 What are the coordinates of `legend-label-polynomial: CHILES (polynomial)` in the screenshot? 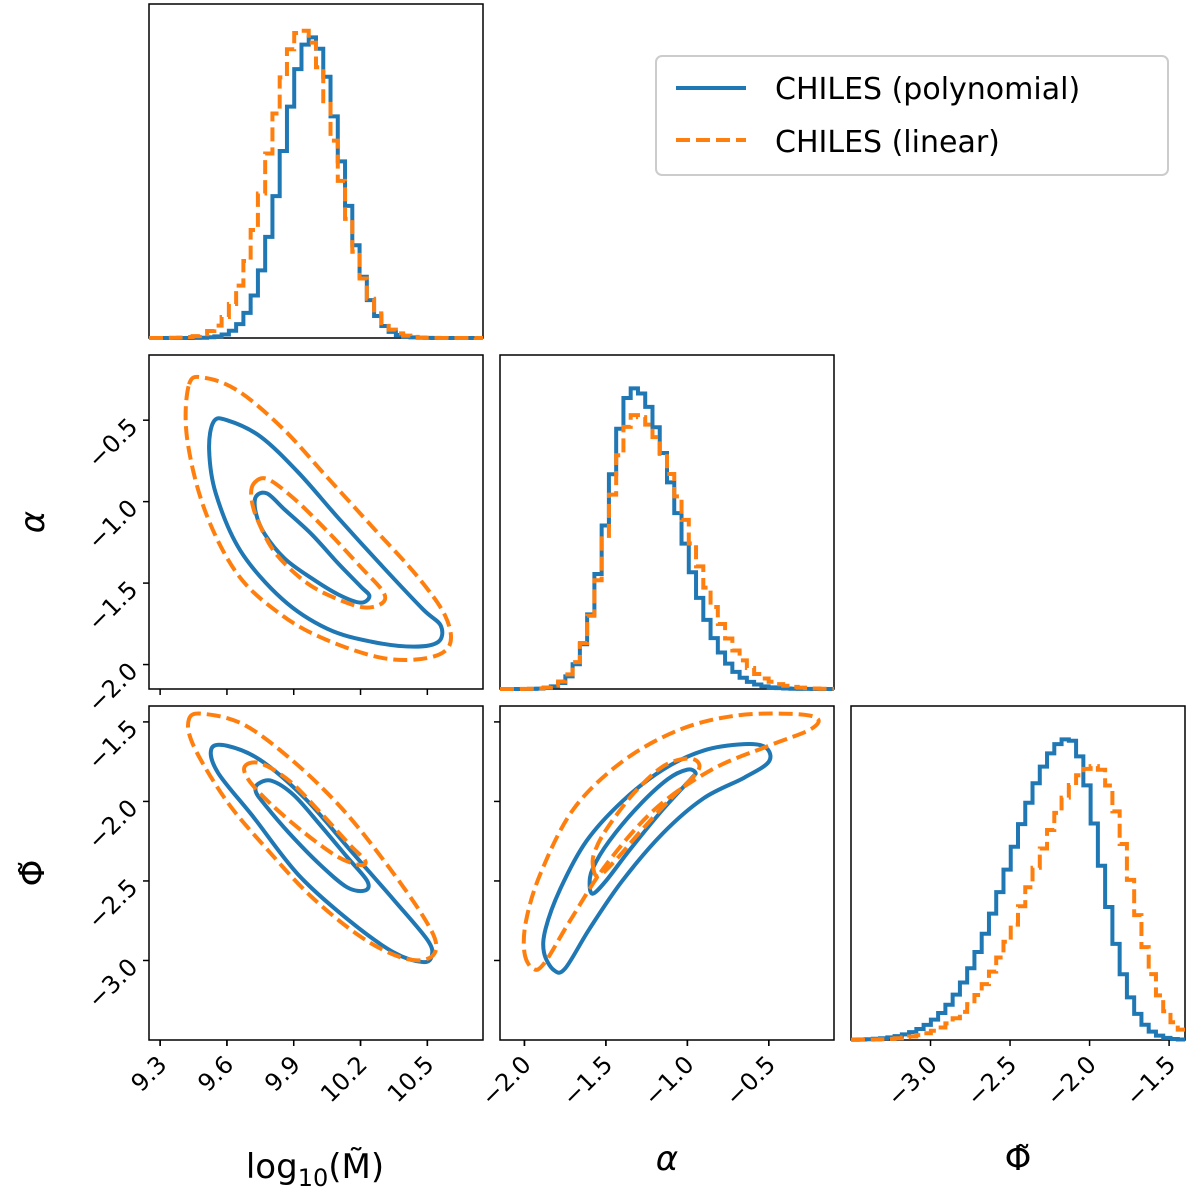 It's located at (927, 89).